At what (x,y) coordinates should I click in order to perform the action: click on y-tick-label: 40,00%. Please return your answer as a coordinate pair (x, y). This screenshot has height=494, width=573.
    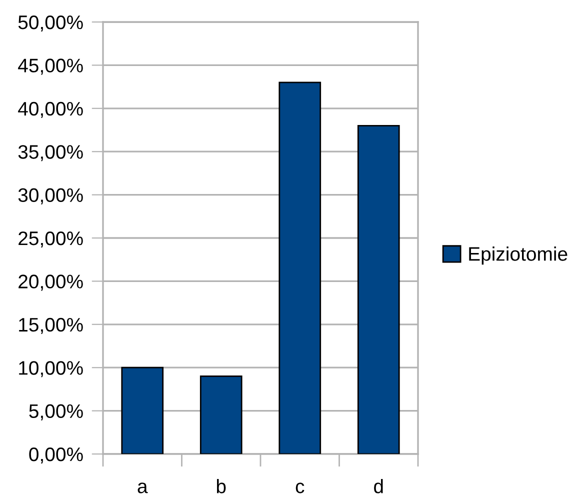
    Looking at the image, I should click on (50, 110).